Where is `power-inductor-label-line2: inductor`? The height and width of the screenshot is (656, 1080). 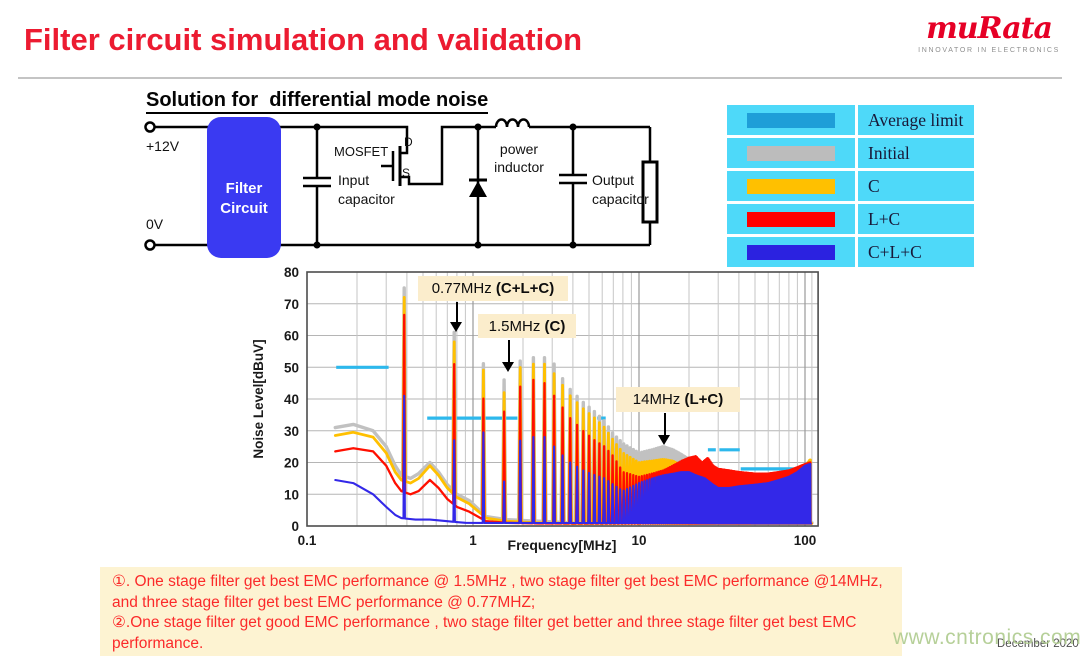
power-inductor-label-line2: inductor is located at coordinates (519, 167).